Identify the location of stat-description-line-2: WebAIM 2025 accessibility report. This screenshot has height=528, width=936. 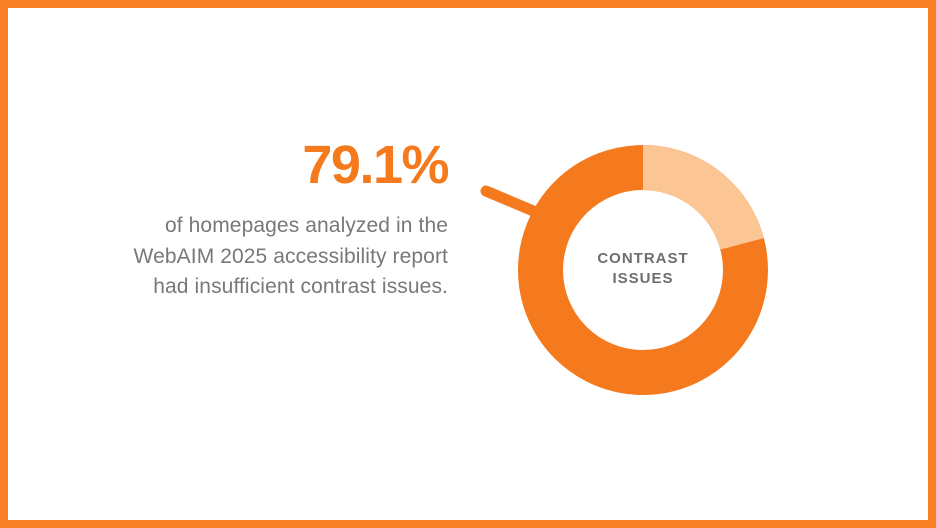
(290, 256).